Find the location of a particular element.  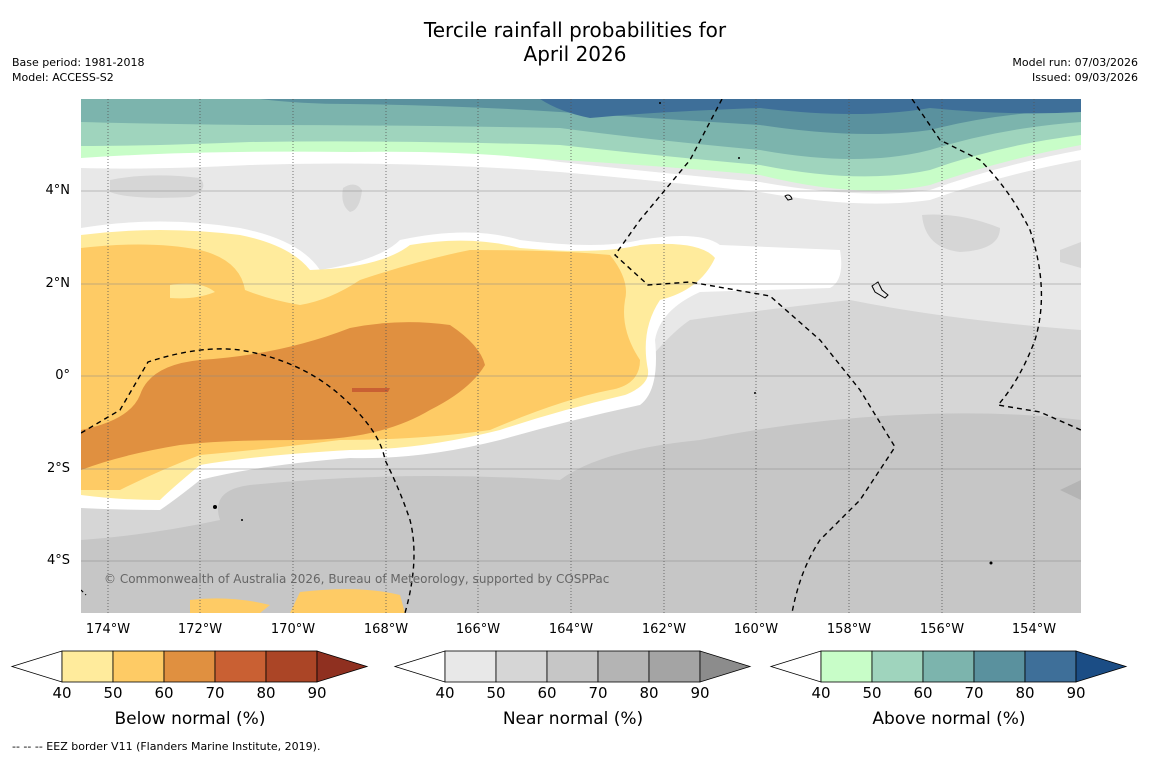

lat-label-0: 0° is located at coordinates (62, 375).